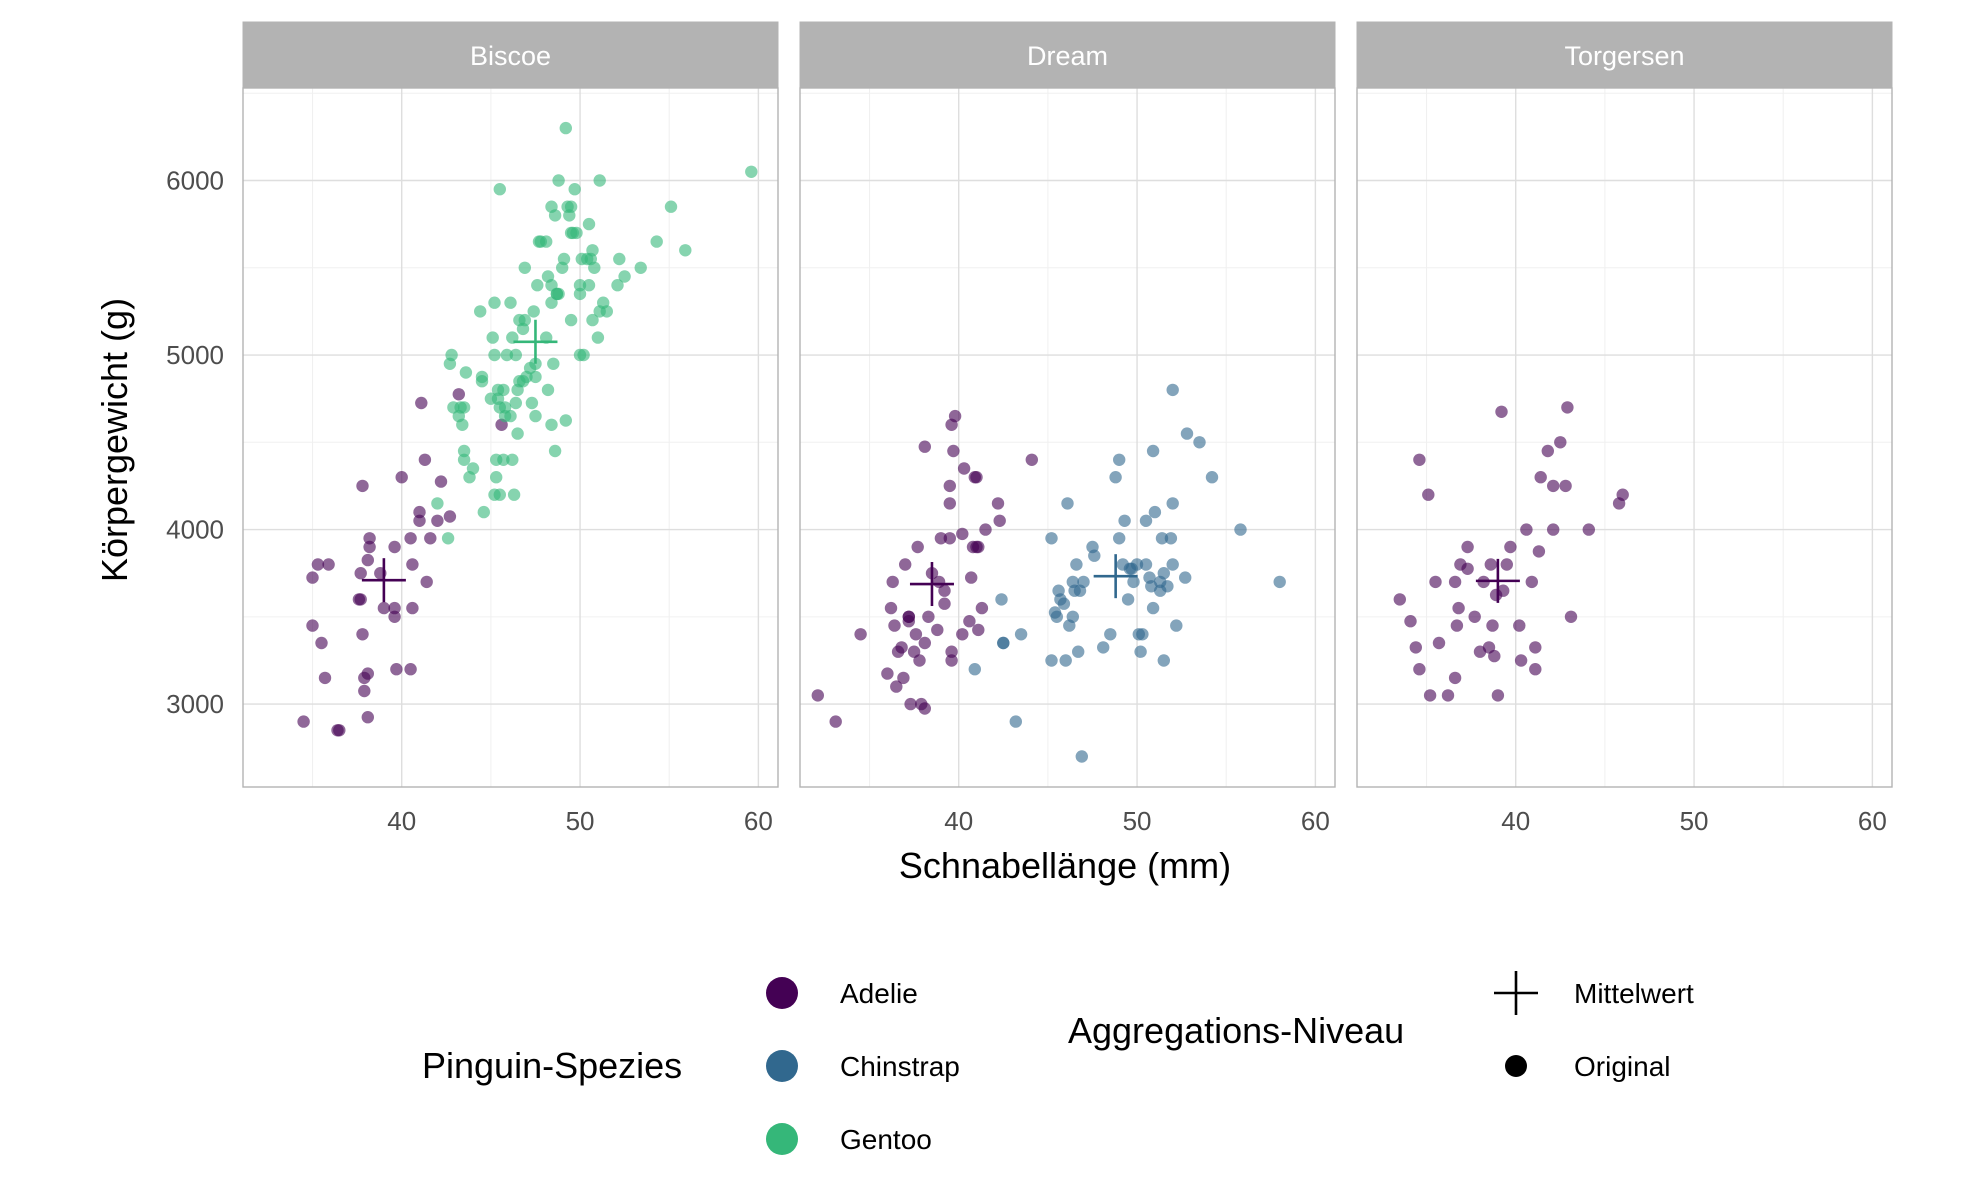 The height and width of the screenshot is (1200, 1967). What do you see at coordinates (782, 993) in the screenshot?
I see `legend-key-dot` at bounding box center [782, 993].